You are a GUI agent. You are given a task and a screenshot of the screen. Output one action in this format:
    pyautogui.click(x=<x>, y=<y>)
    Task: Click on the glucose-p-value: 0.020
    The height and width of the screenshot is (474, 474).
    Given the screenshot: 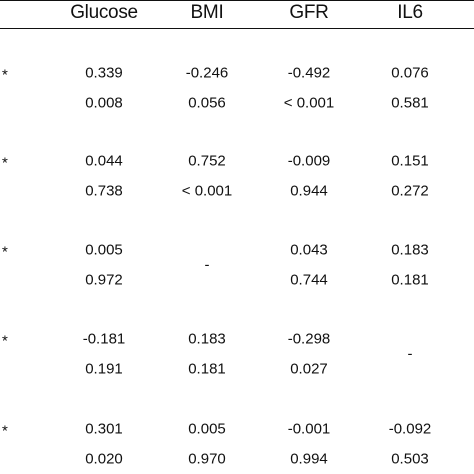 What is the action you would take?
    pyautogui.click(x=104, y=459)
    